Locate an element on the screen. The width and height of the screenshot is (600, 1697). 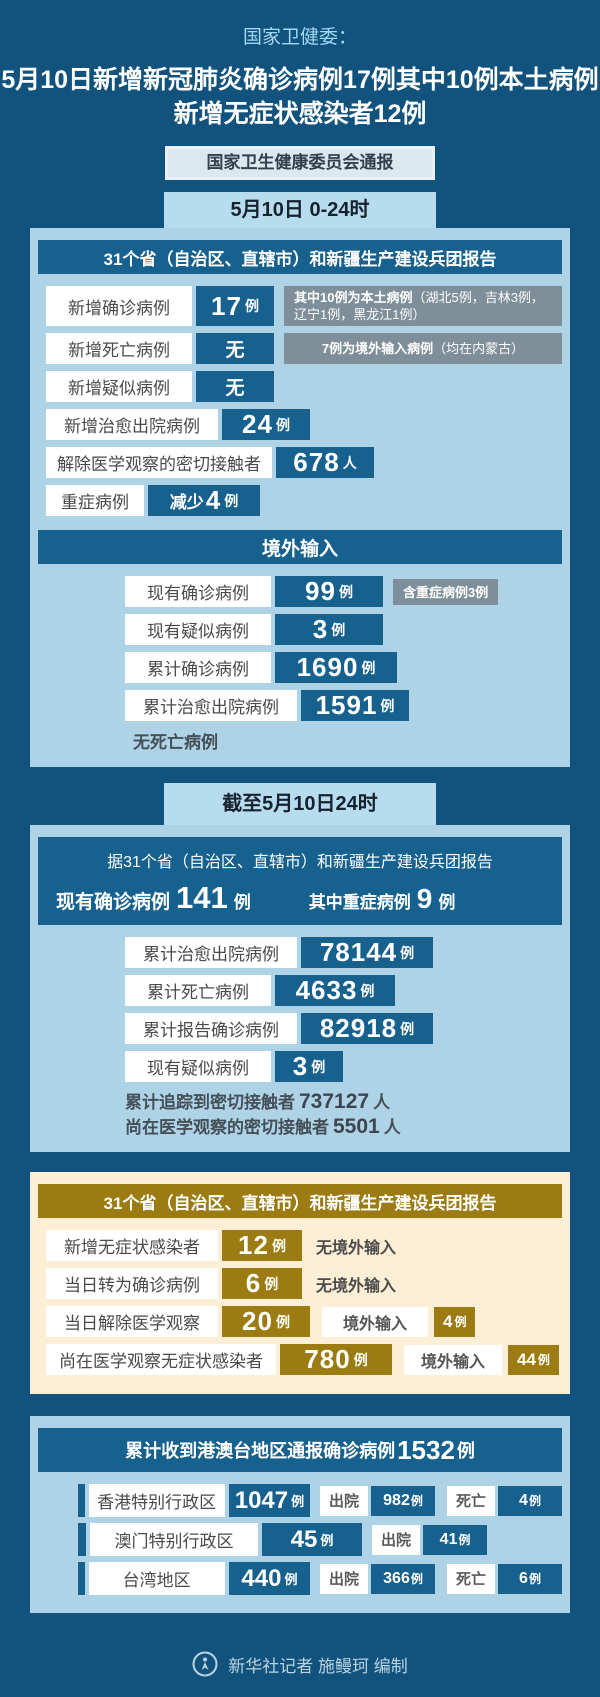
stat-row-released-observation: 解除医学观察的密切接触者 678 人 is located at coordinates (304, 462).